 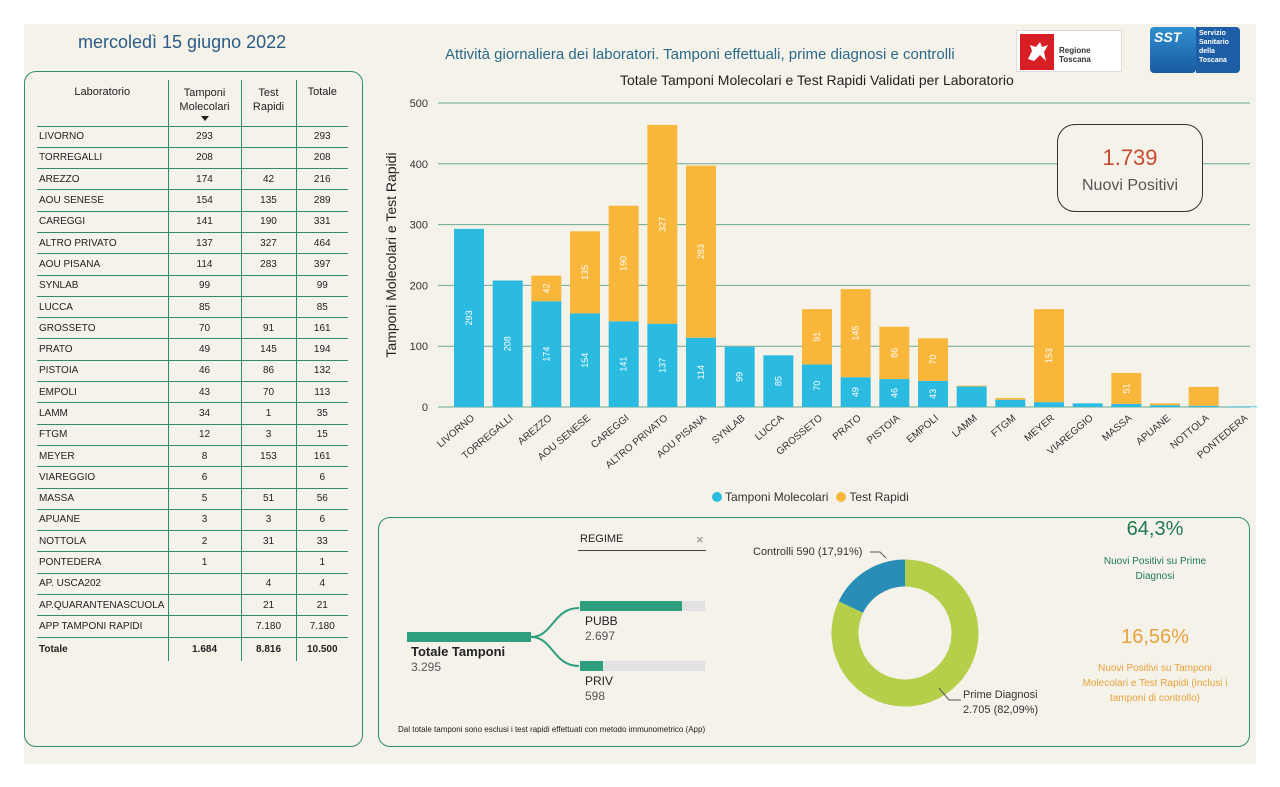 I want to click on tree-node-bar-pubb, so click(x=642, y=606).